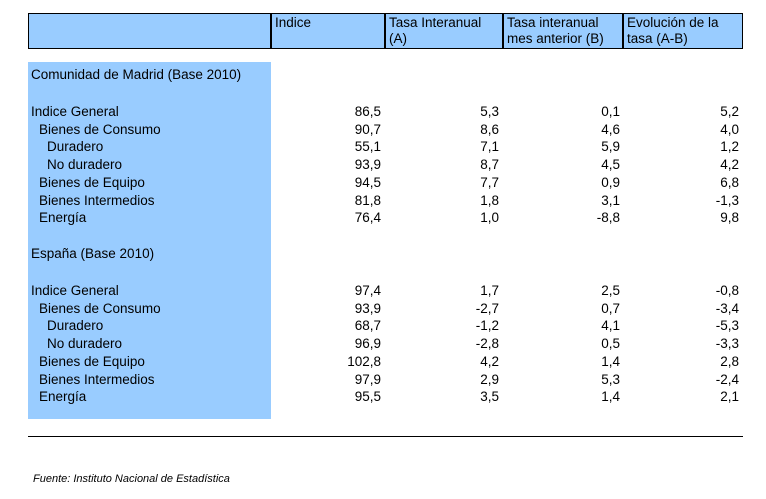  What do you see at coordinates (444, 31) in the screenshot?
I see `header-tasa-interanual: Tasa Interanual (A)` at bounding box center [444, 31].